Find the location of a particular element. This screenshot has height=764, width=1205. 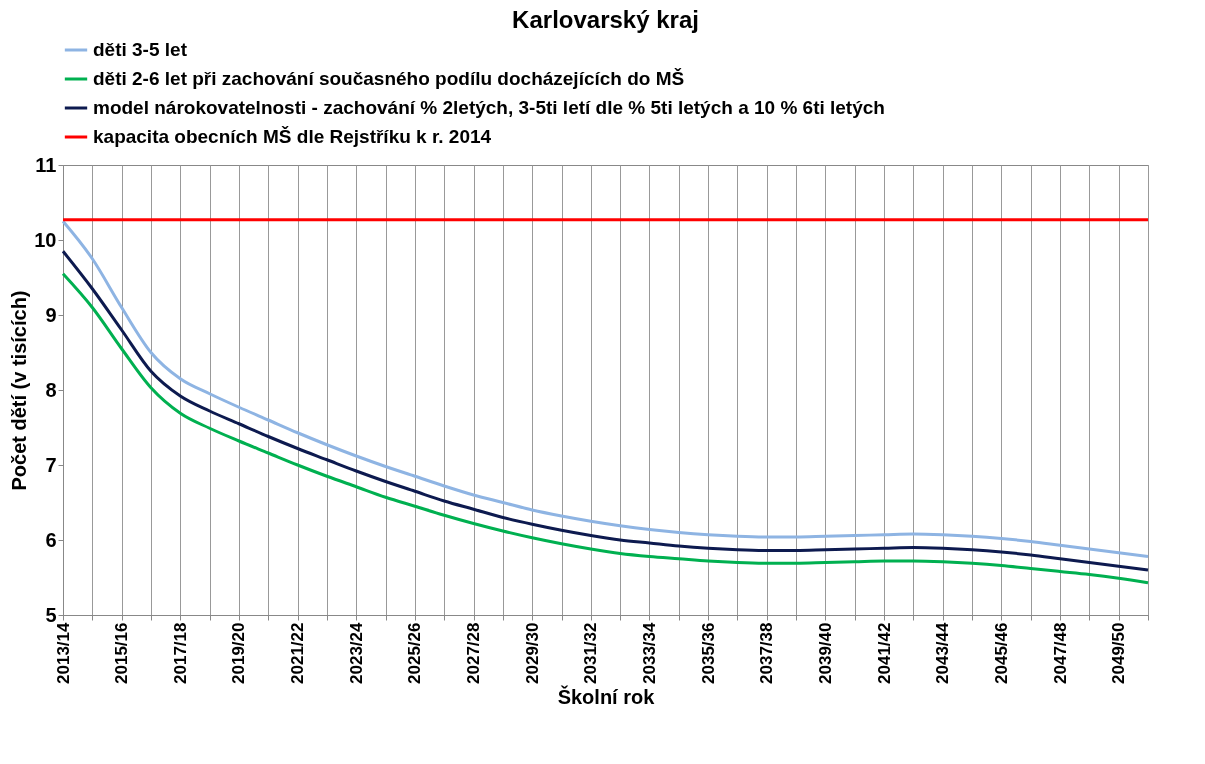

x-tick-label: 2043/44 is located at coordinates (943, 652).